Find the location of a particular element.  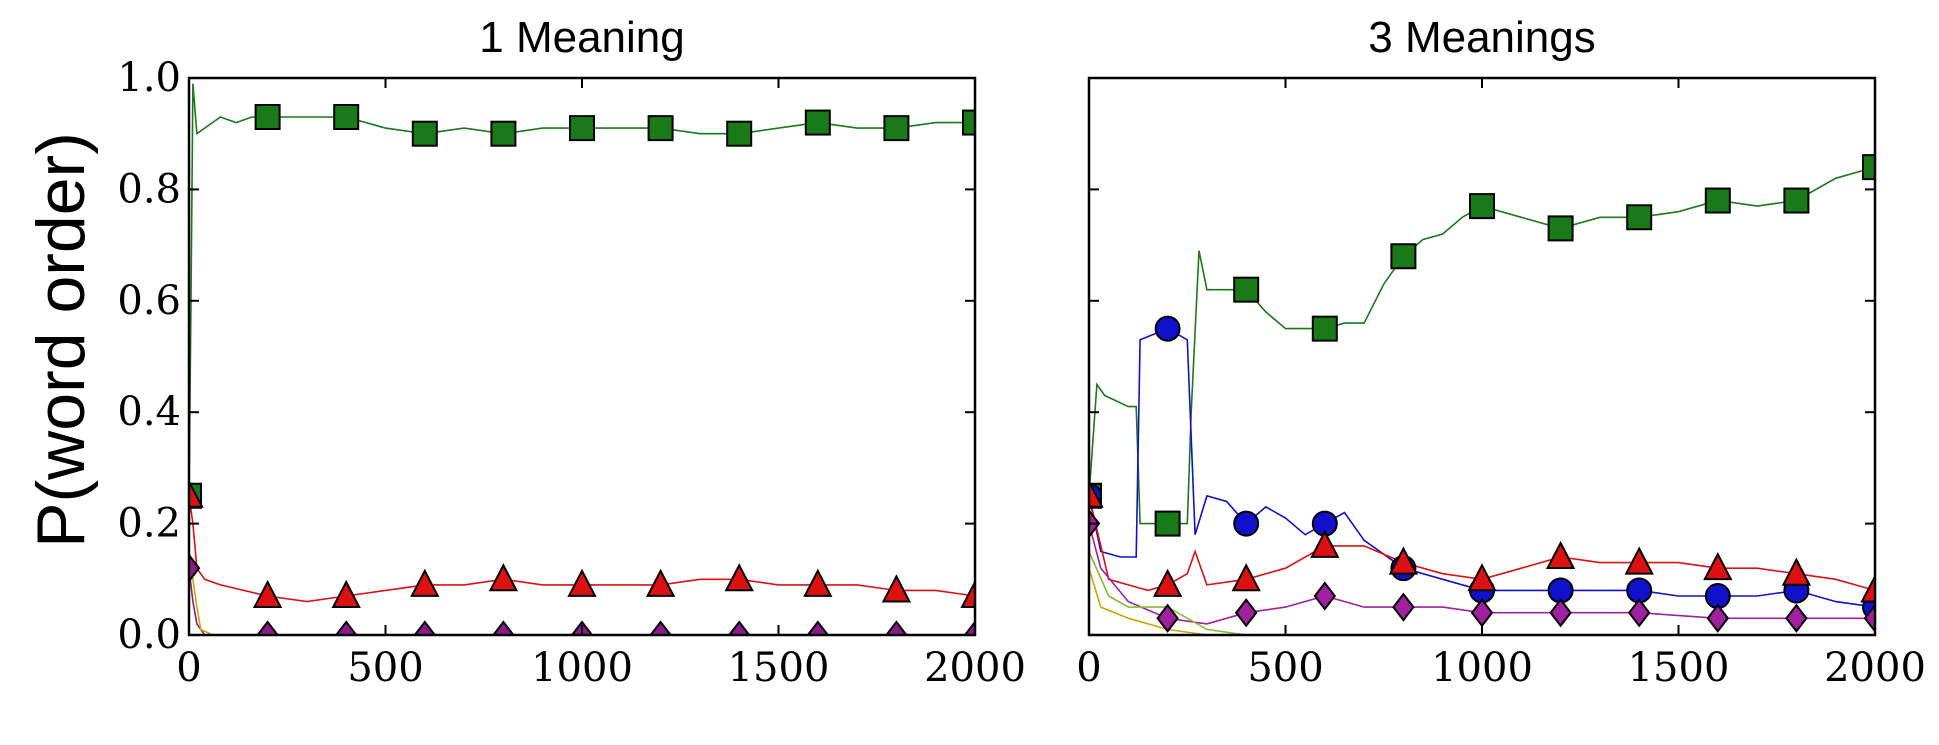

panel-title: 1 Meaning is located at coordinates (581, 37).